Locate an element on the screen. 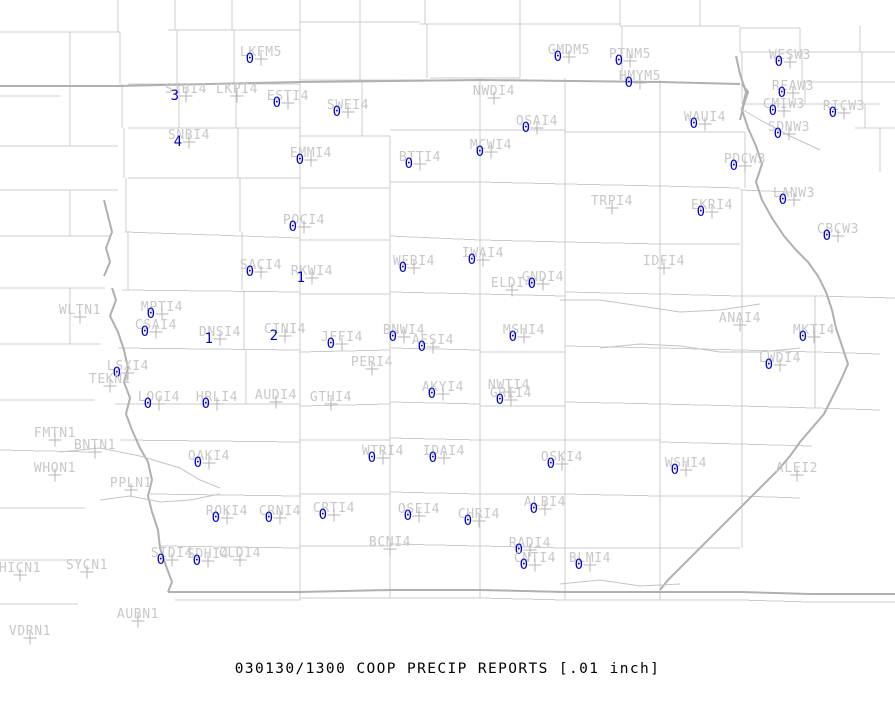 The height and width of the screenshot is (716, 895). station-id-label: FMTN1 is located at coordinates (55, 433).